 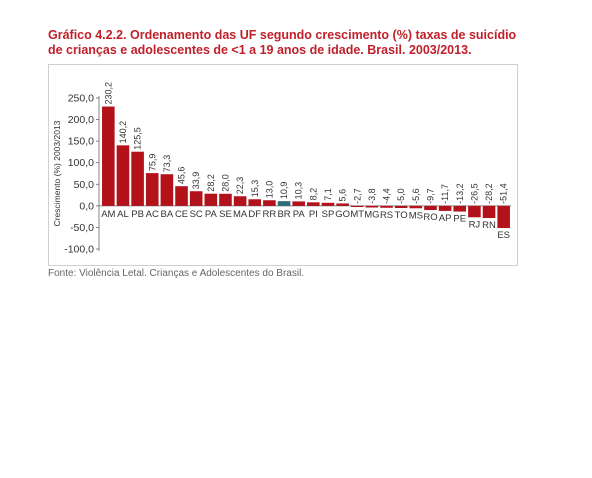 What do you see at coordinates (504, 193) in the screenshot?
I see `data-label: -51,4` at bounding box center [504, 193].